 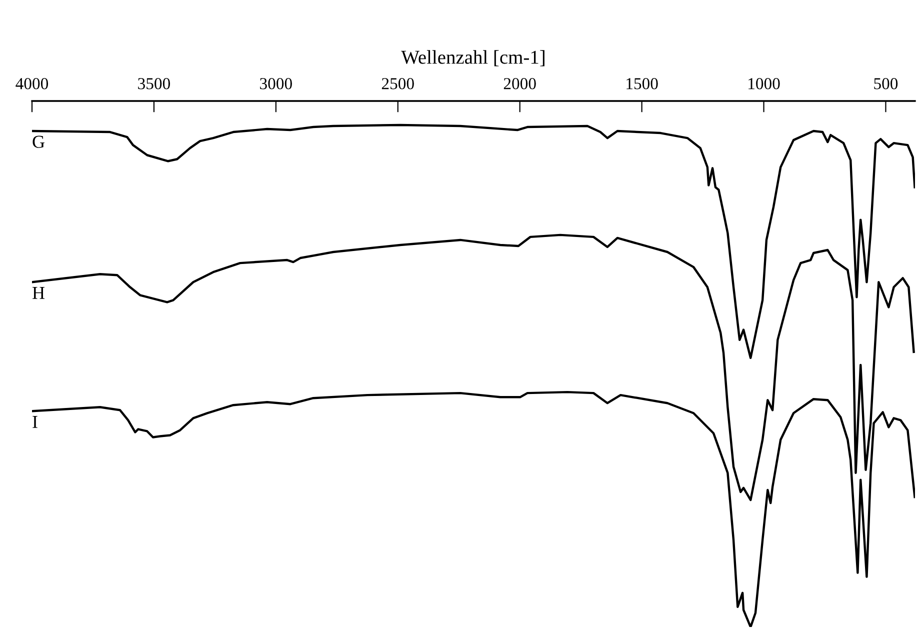 I want to click on x-tick-label: 2500, so click(x=398, y=84).